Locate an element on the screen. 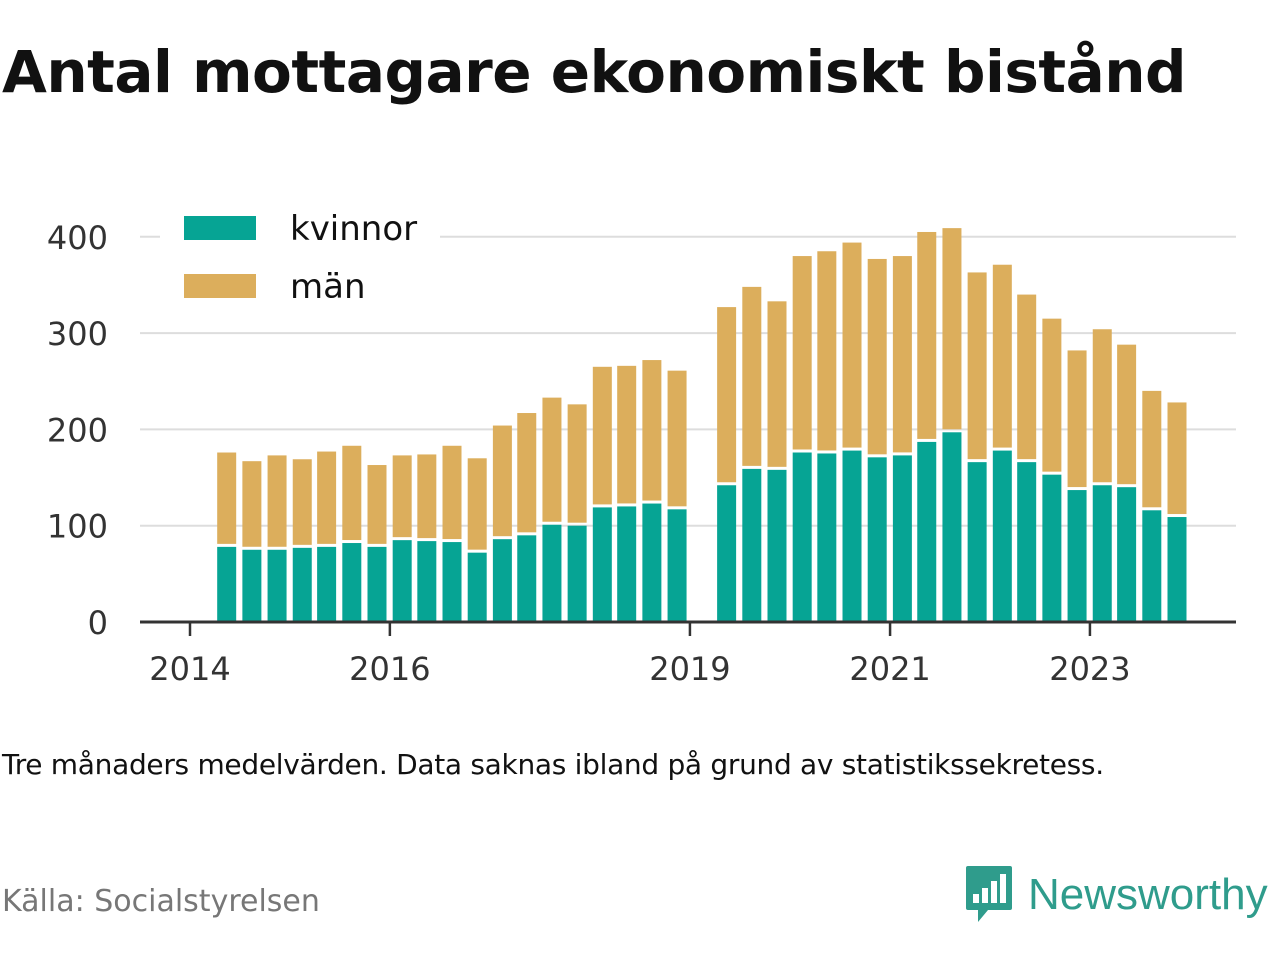  legend-label: män is located at coordinates (328, 287).